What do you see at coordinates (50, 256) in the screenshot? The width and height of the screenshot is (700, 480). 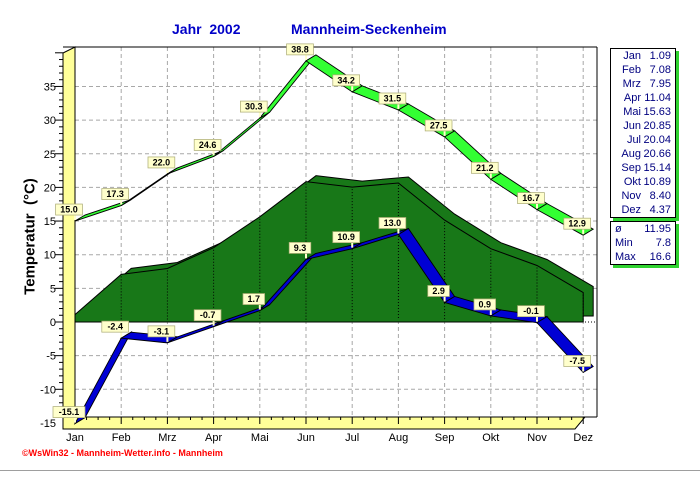 I see `y-tick-label: 10` at bounding box center [50, 256].